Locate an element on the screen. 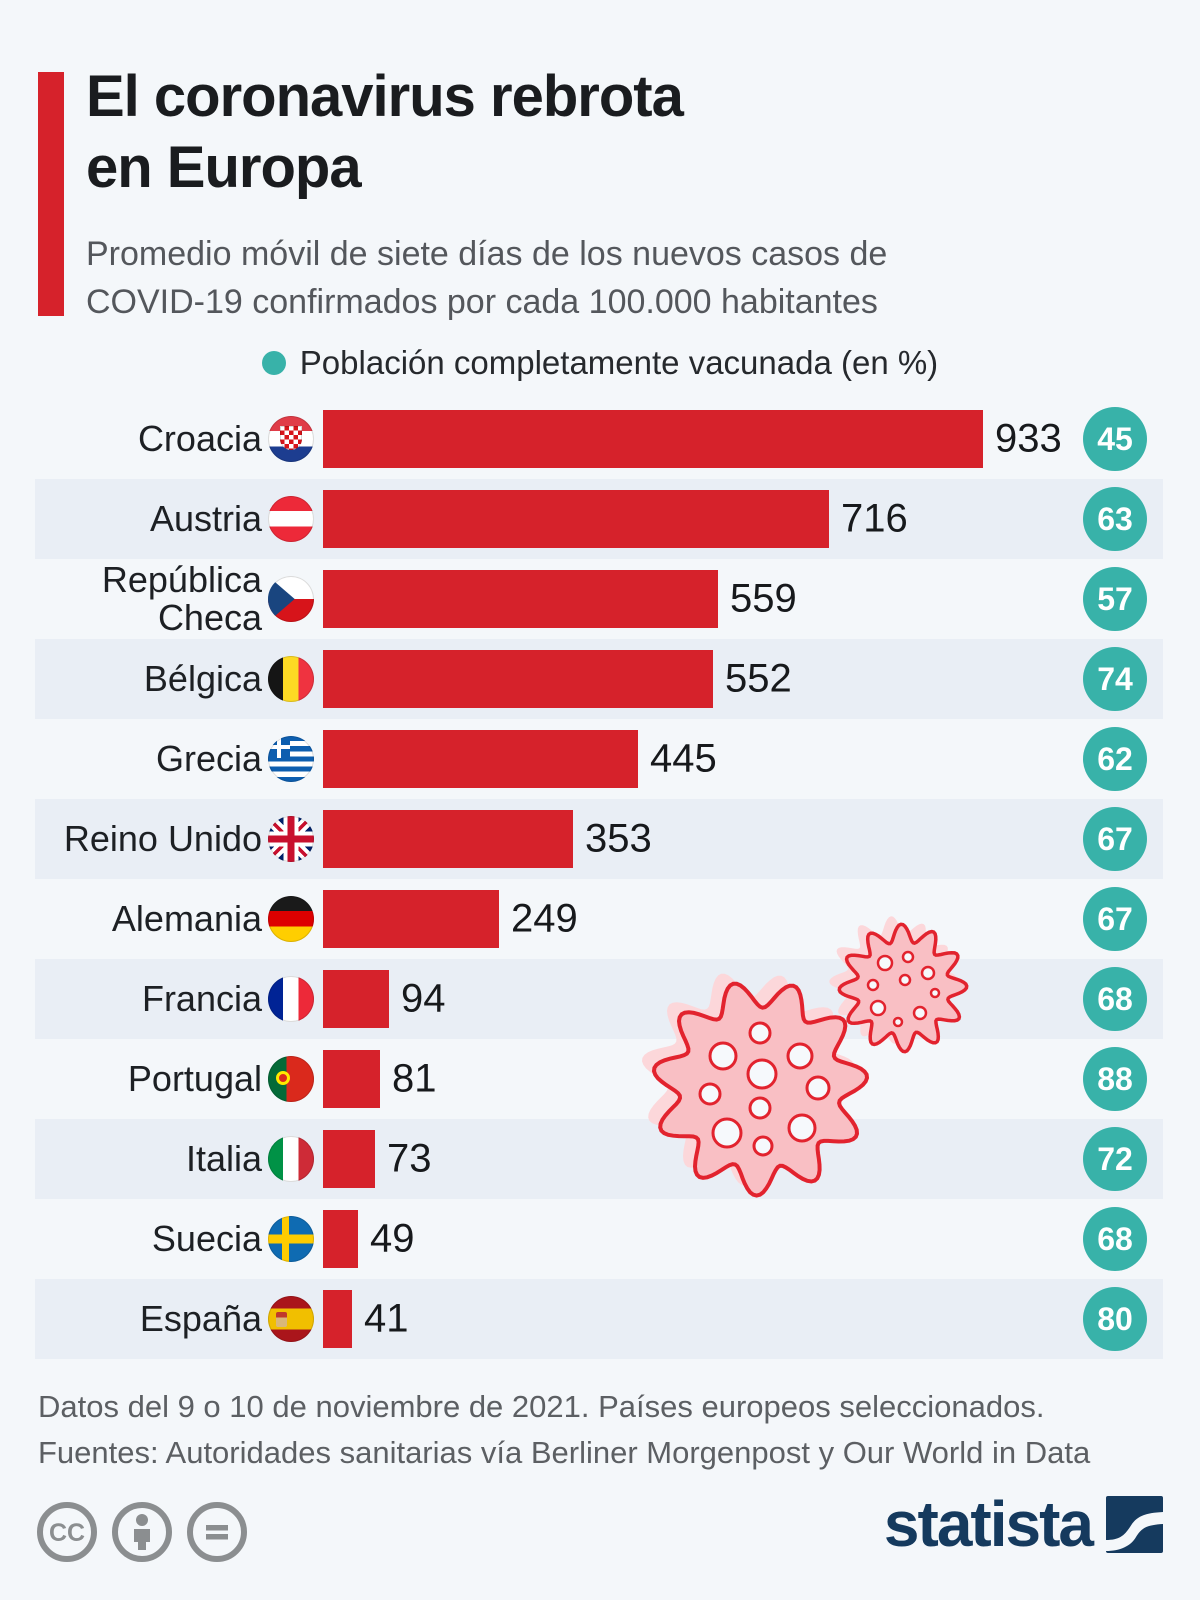  country-label: Francia is located at coordinates (201, 998).